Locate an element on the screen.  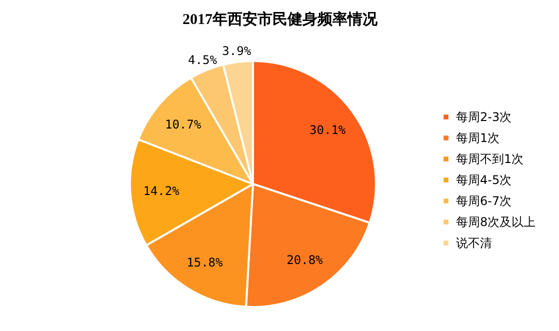
legend-label: 说不清 is located at coordinates (474, 243).